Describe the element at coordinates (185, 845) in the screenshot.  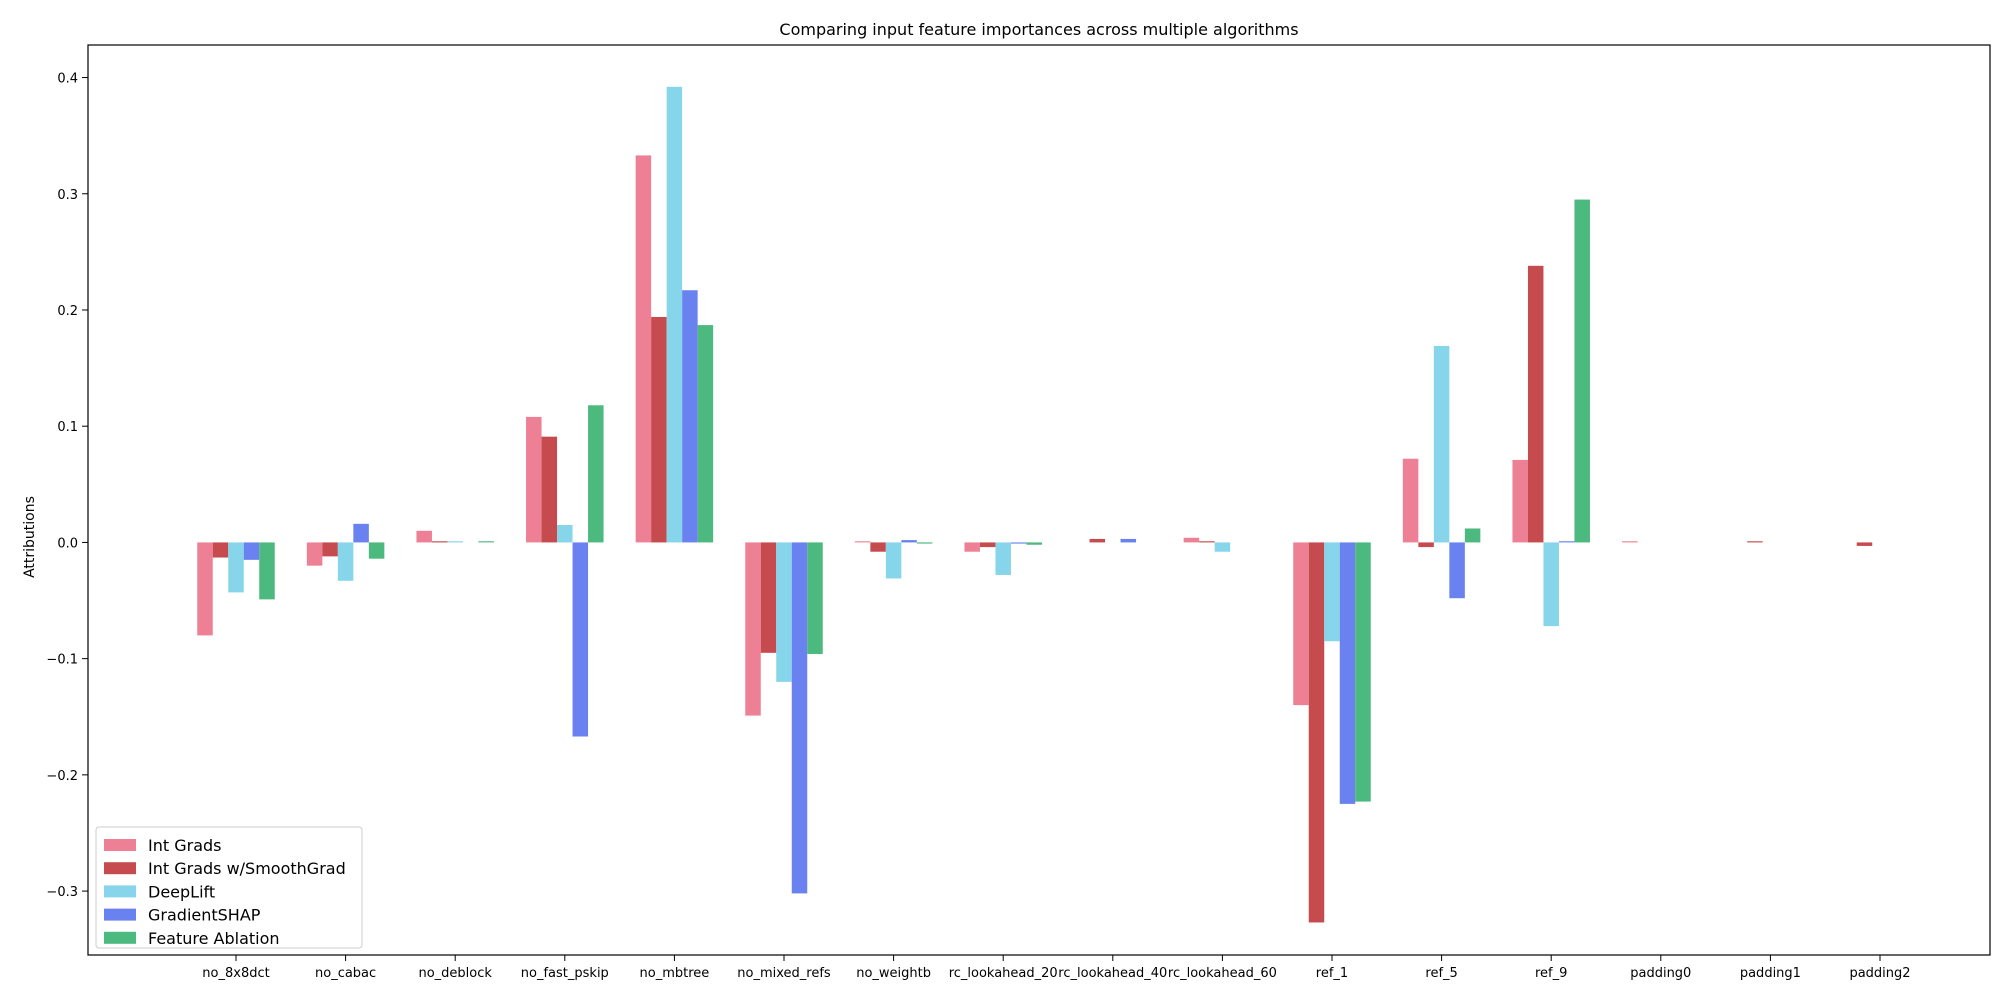
I see `legend-label: Int Grads` at that location.